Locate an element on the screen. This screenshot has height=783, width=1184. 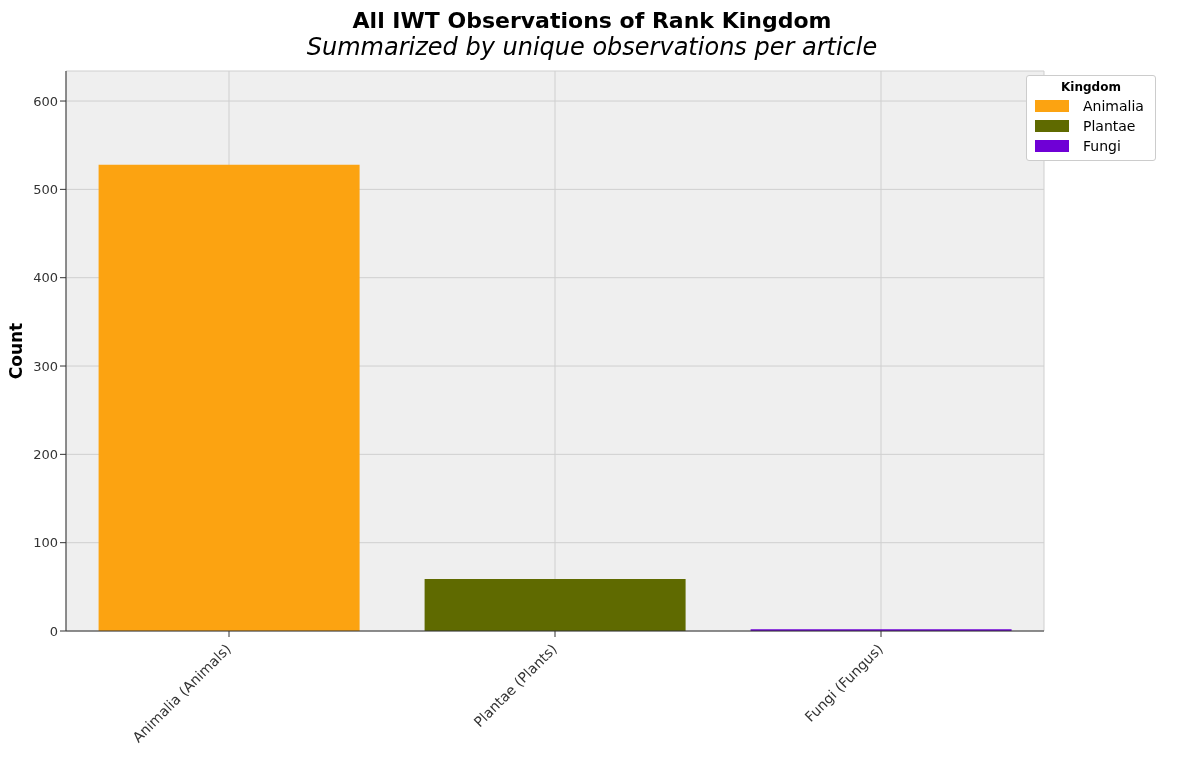
y-tick-label: 400 is located at coordinates (45, 278).